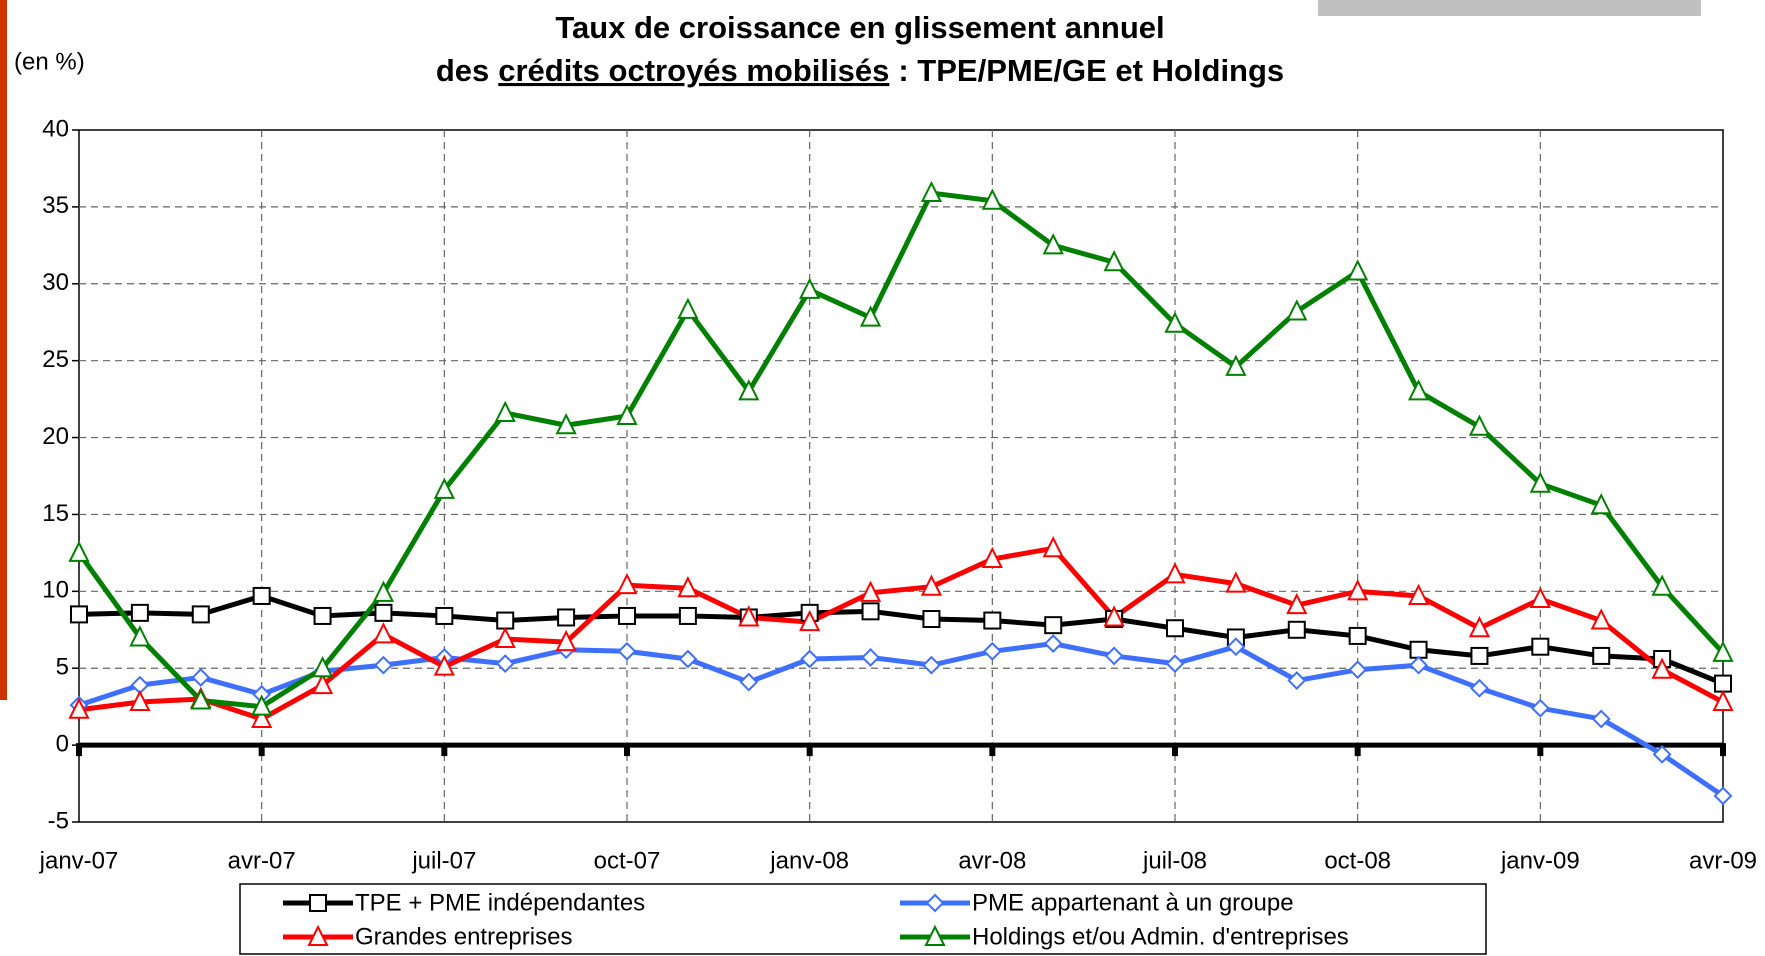 This screenshot has height=956, width=1765. What do you see at coordinates (1357, 860) in the screenshot?
I see `x-tick-label: oct-08` at bounding box center [1357, 860].